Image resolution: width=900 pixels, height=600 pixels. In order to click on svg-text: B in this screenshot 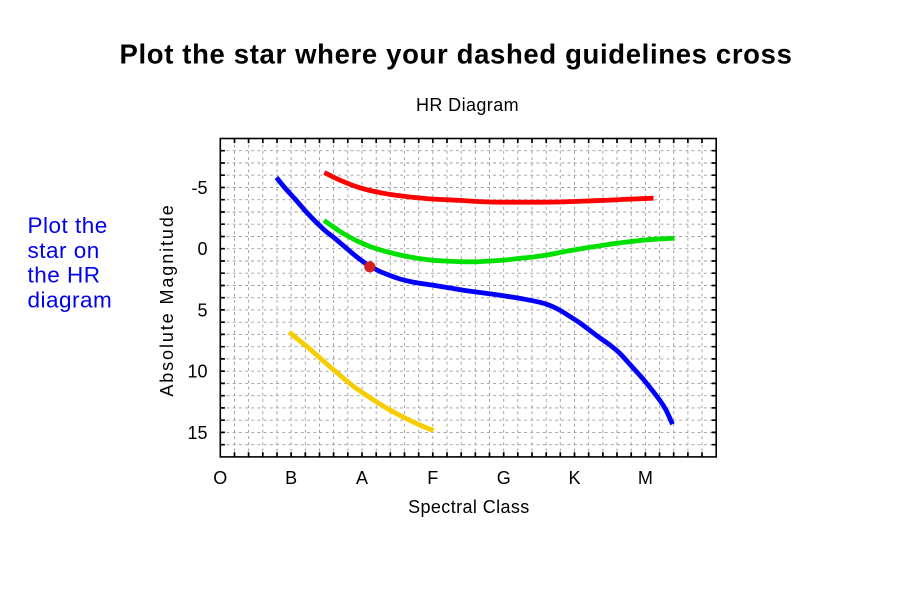, I will do `click(291, 478)`.